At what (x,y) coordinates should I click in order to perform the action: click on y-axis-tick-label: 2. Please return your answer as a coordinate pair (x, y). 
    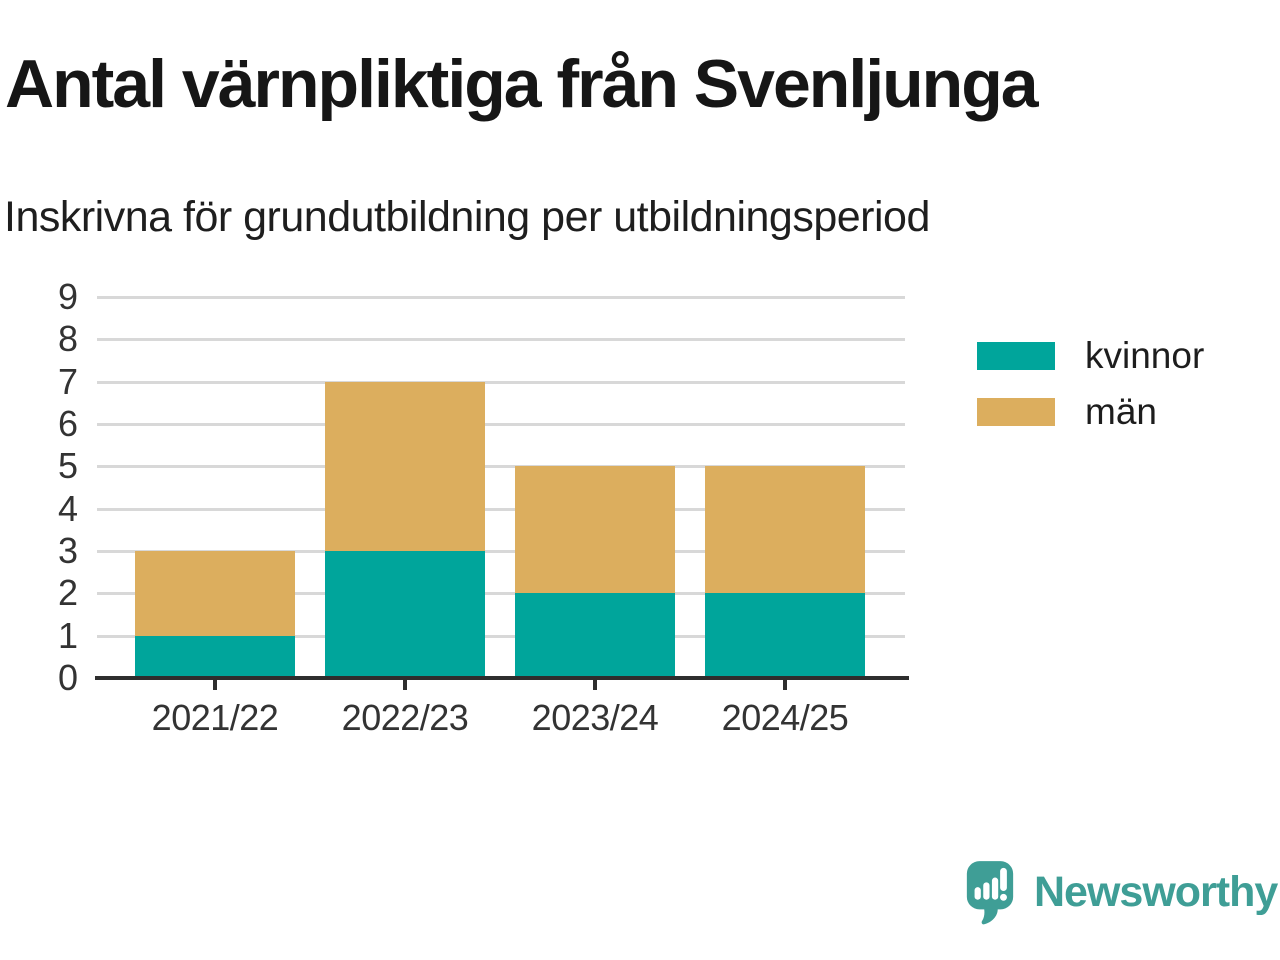
    Looking at the image, I should click on (67, 593).